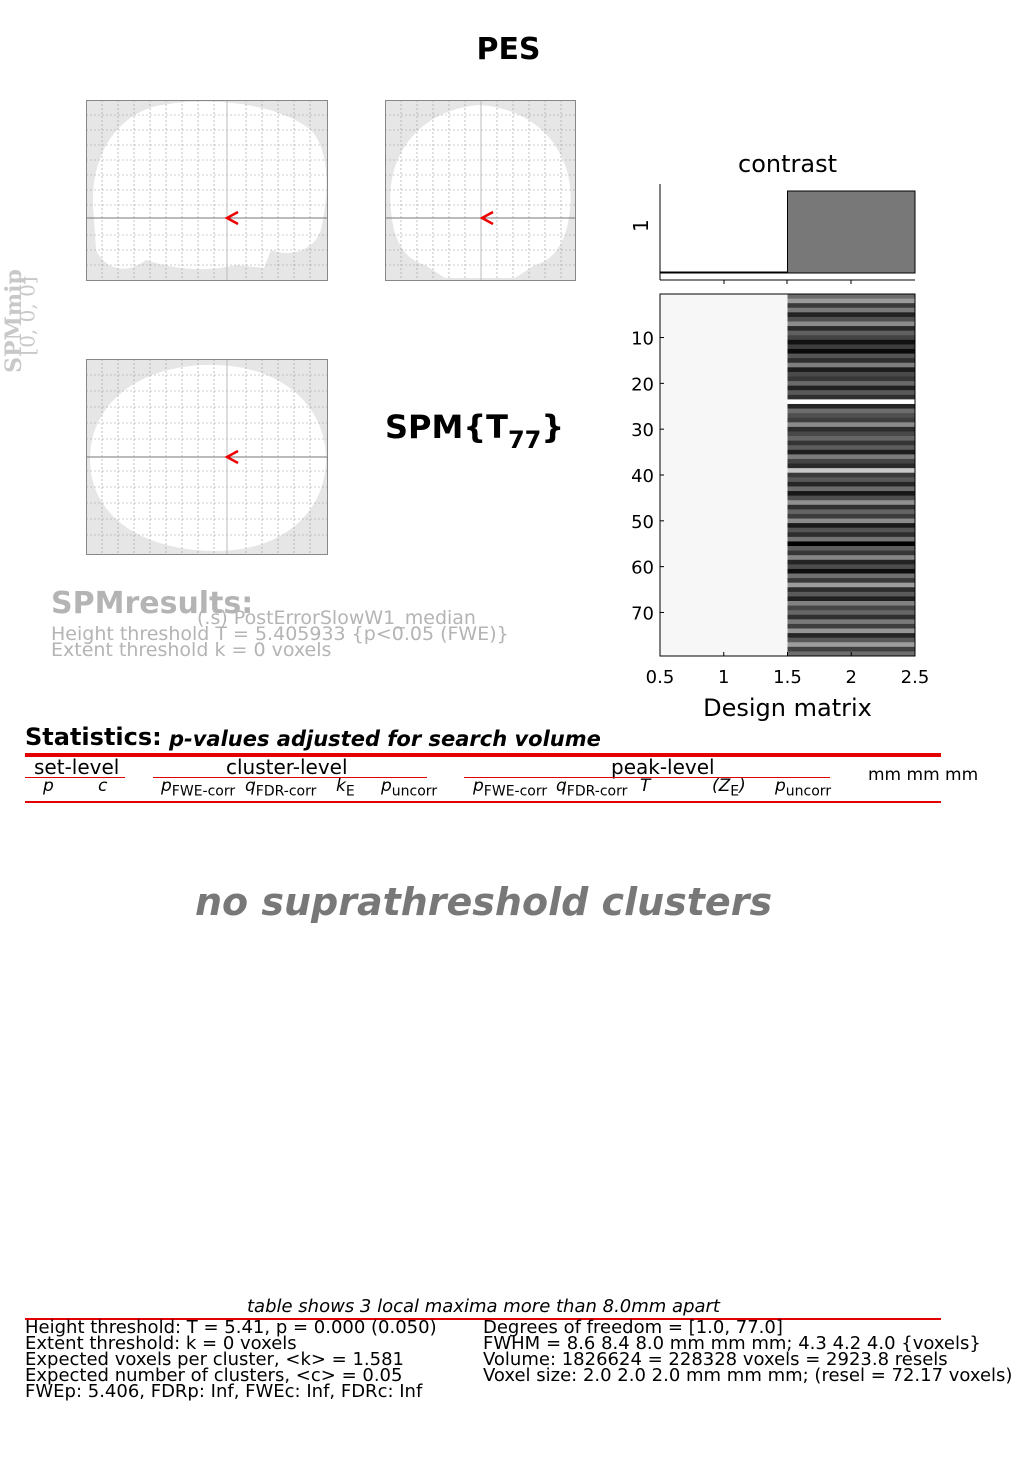 The image size is (1017, 1465). Describe the element at coordinates (803, 788) in the screenshot. I see `col-peak-puncorr: puncorr` at that location.